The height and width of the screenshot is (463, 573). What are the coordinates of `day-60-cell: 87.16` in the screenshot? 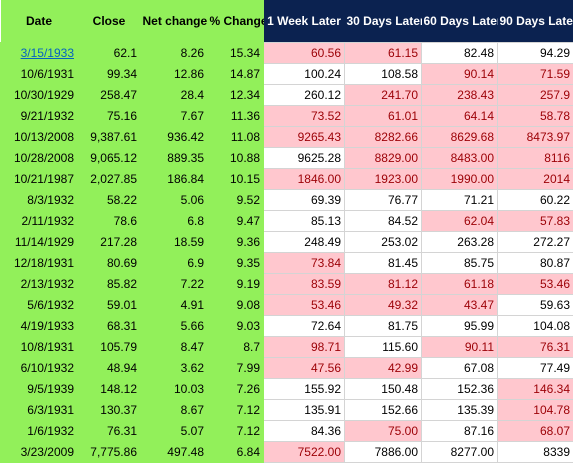 It's located at (460, 430).